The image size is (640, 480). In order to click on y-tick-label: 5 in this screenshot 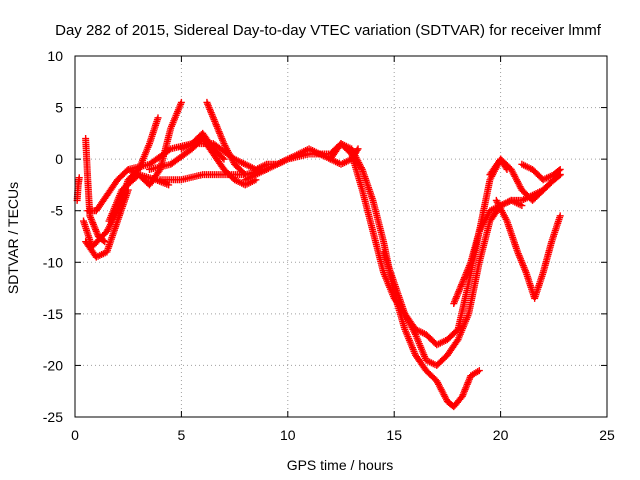, I will do `click(59, 108)`.